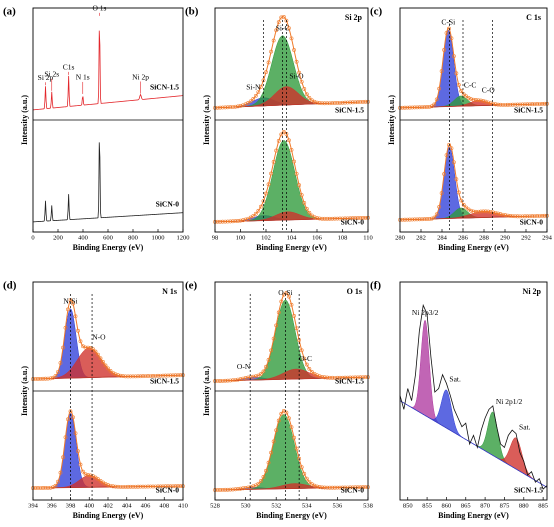 The width and height of the screenshot is (554, 527). Describe the element at coordinates (533, 17) in the screenshot. I see `panel-title: C 1s` at that location.